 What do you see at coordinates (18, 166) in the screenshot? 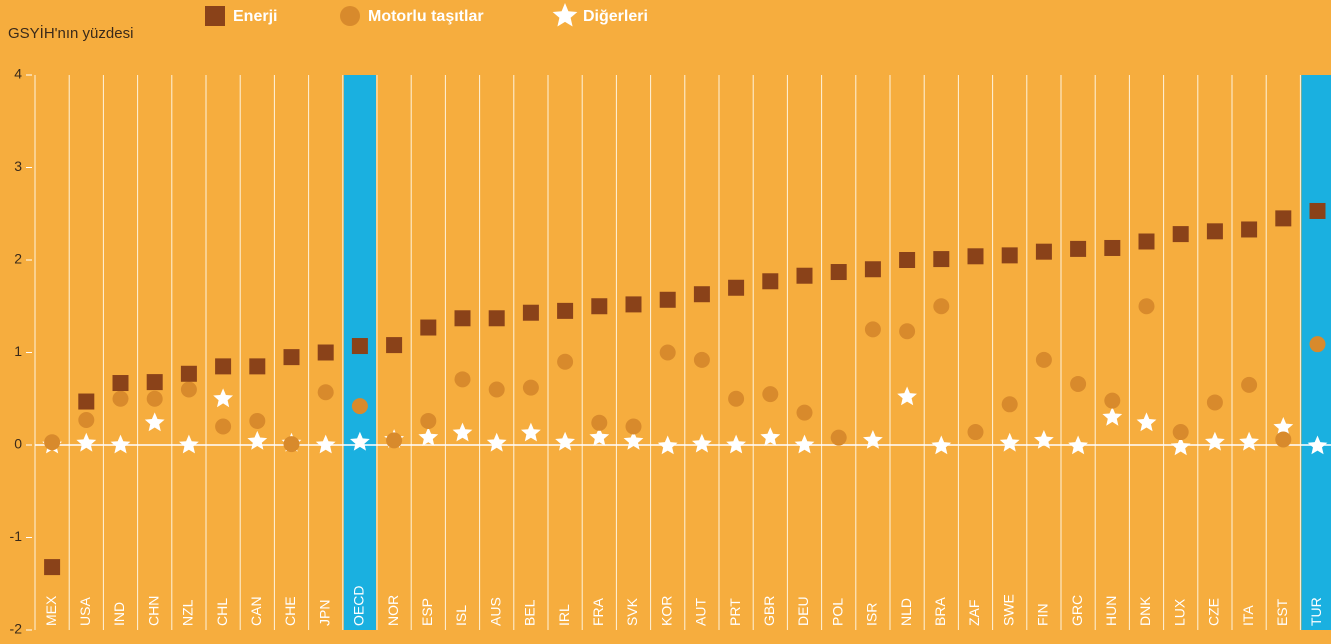
I see `y-tick-label: 3` at bounding box center [18, 166].